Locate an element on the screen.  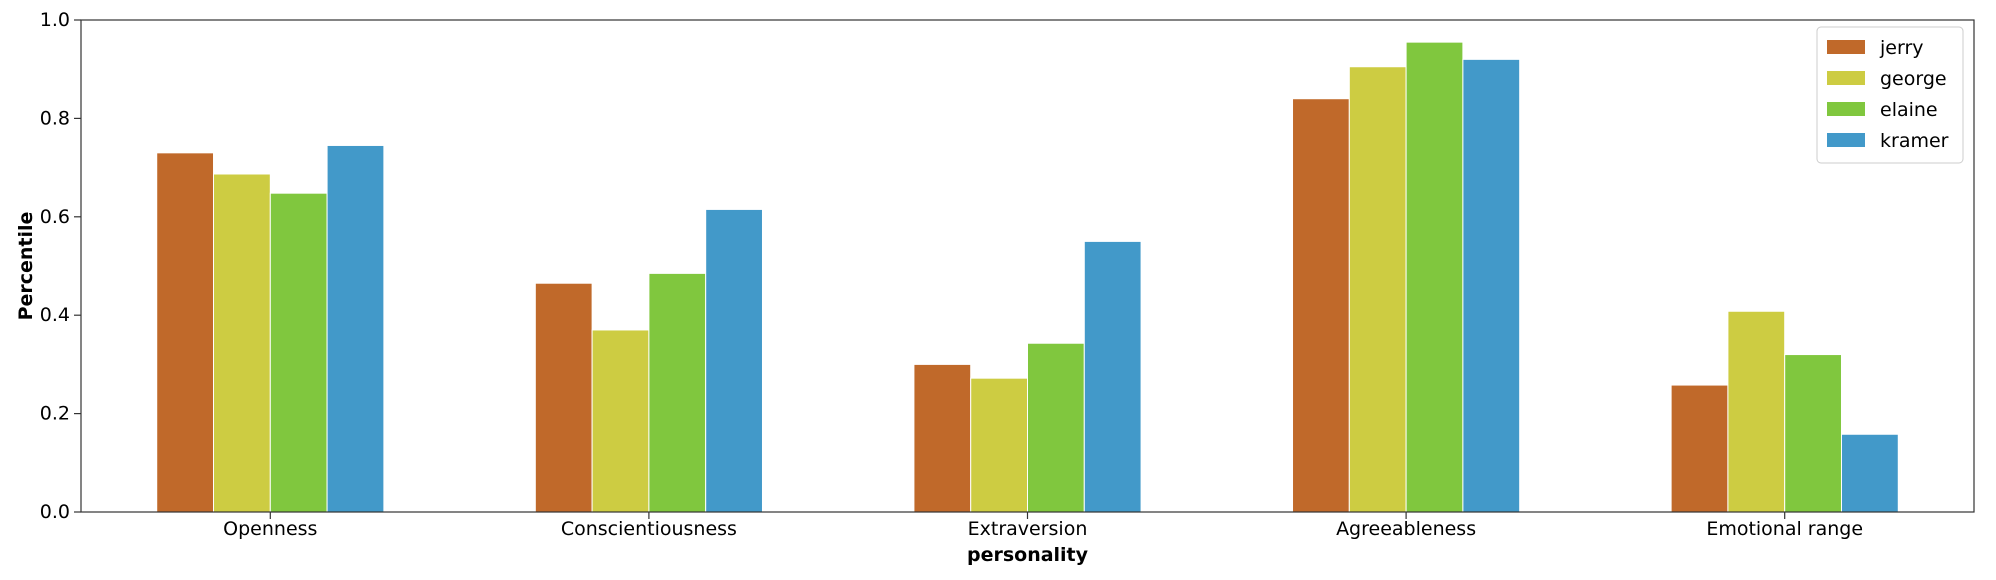
bar-elaine-conscientiousness is located at coordinates (677, 392).